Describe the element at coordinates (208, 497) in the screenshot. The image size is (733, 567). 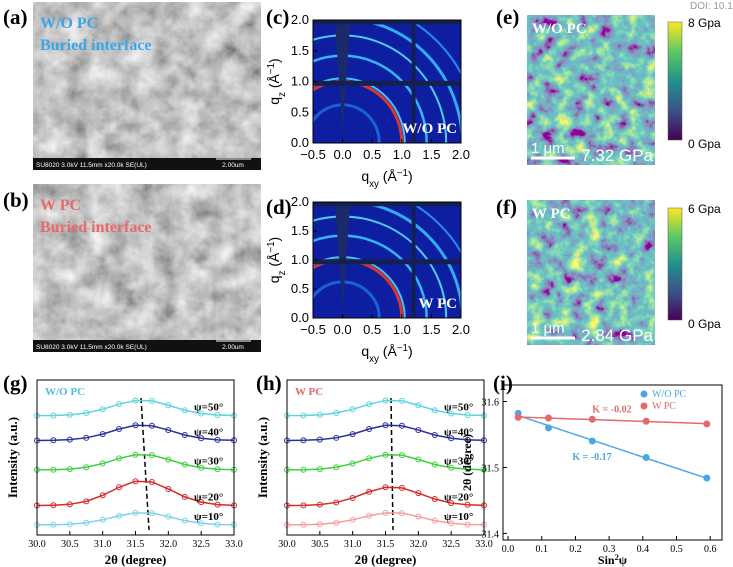
I see `series-label: ψ=20°` at that location.